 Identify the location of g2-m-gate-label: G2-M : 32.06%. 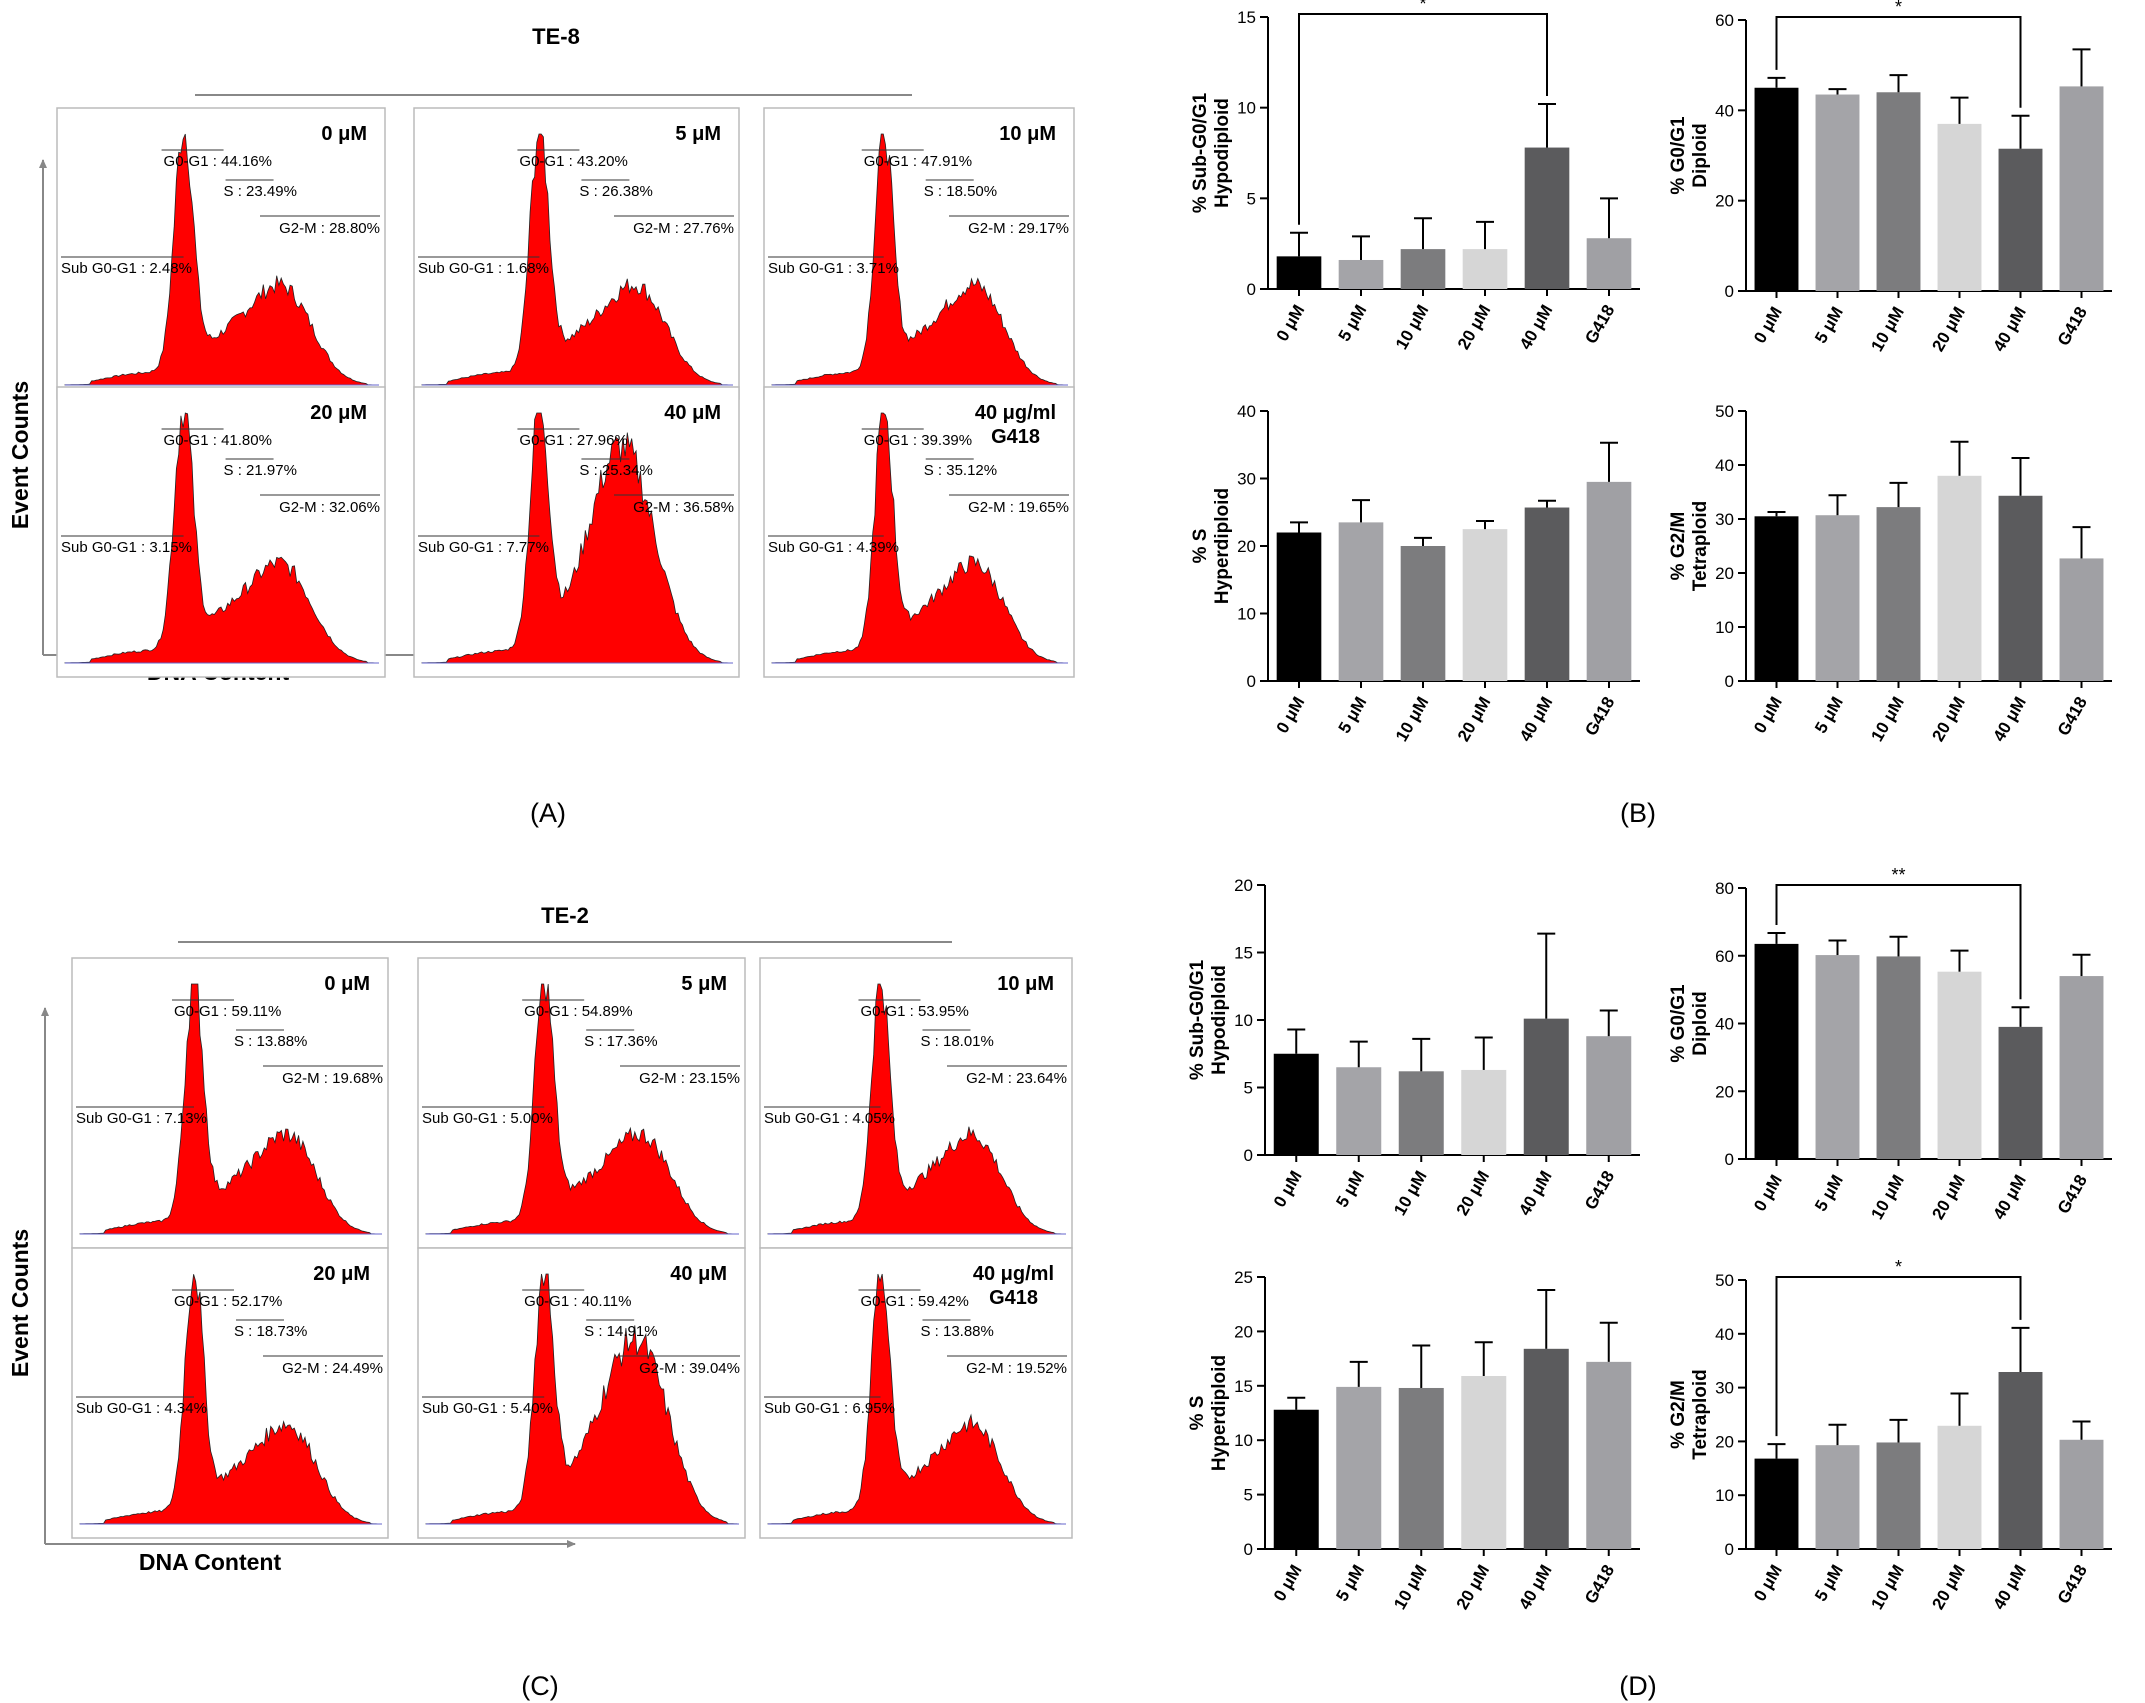
(329, 507).